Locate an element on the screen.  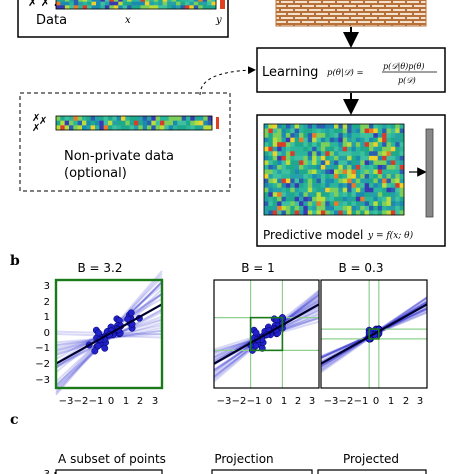
predictive-model-box: Predictive model y = f(x; θ) is located at coordinates (351, 180).